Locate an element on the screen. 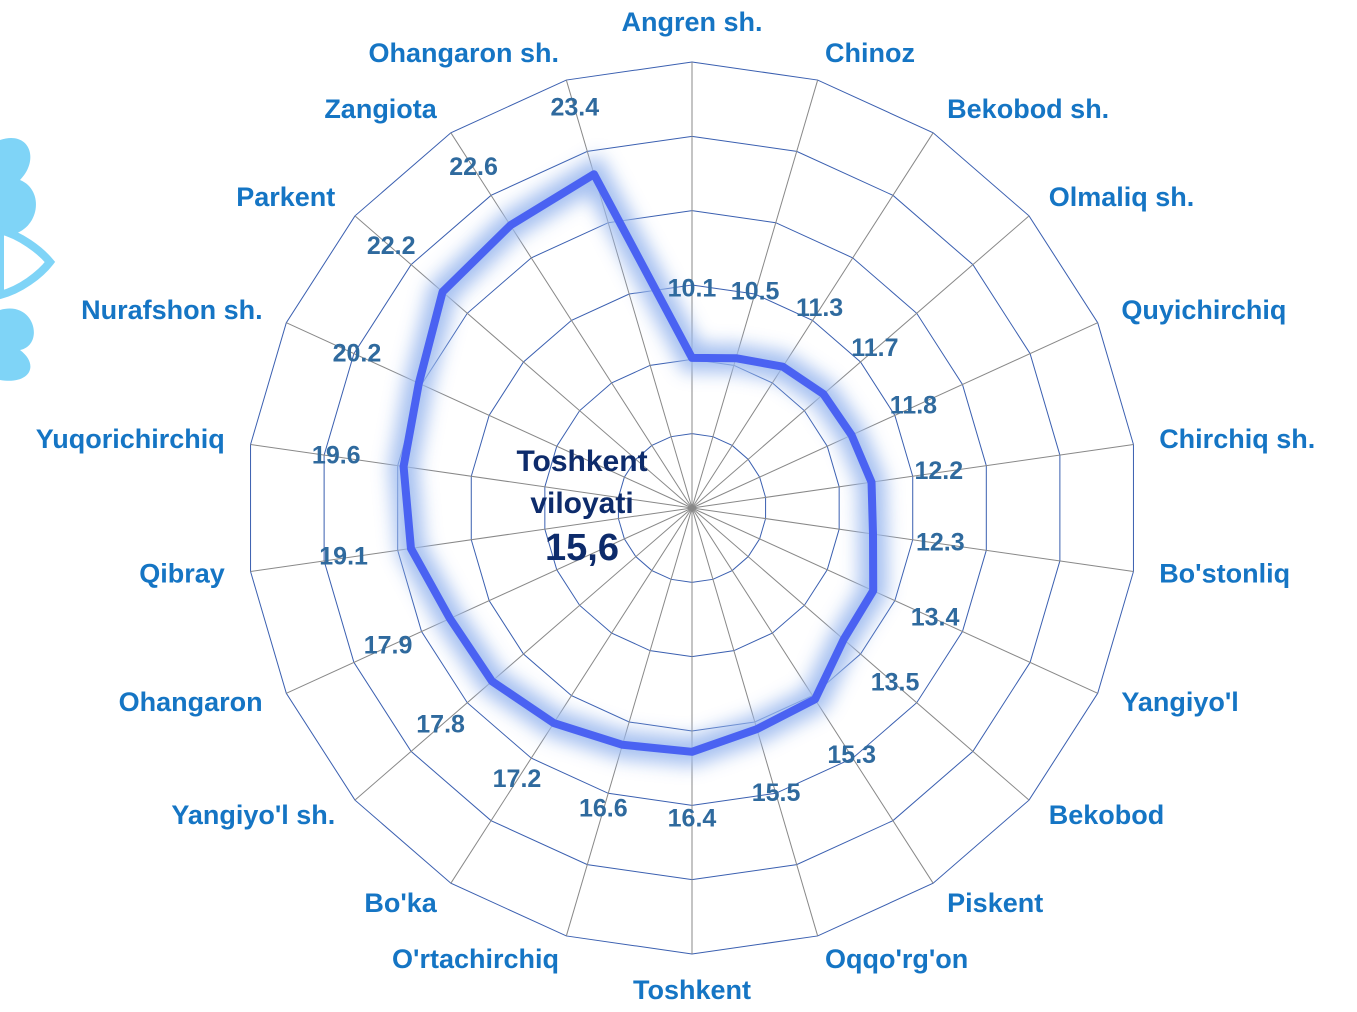 The height and width of the screenshot is (1012, 1357). value-label: 20.2 is located at coordinates (357, 354).